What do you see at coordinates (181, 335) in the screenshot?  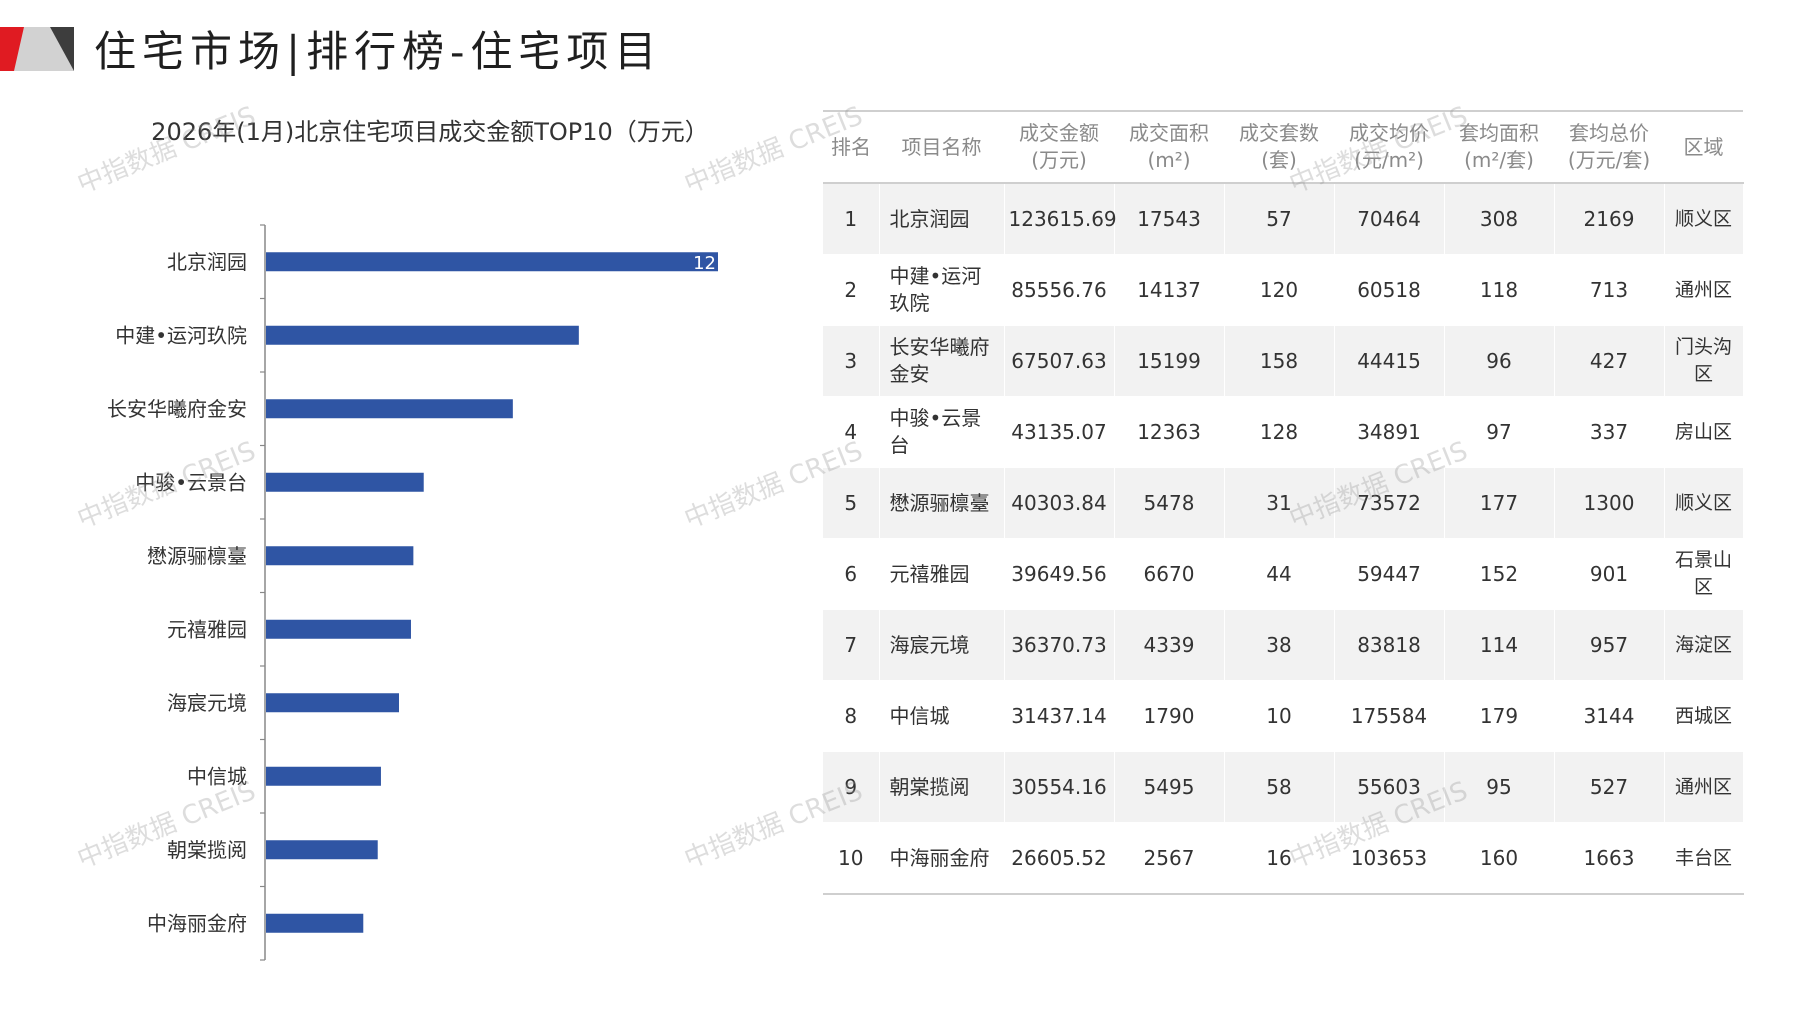 I see `category-label: 中建•运河玖院` at bounding box center [181, 335].